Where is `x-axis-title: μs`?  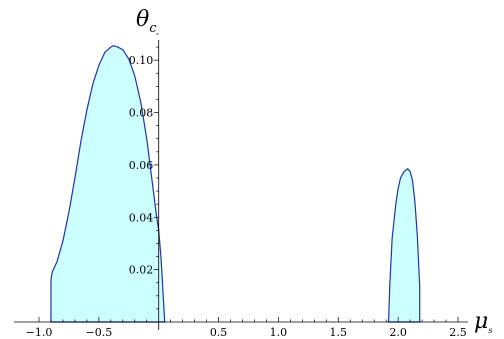 x-axis-title: μs is located at coordinates (483, 322).